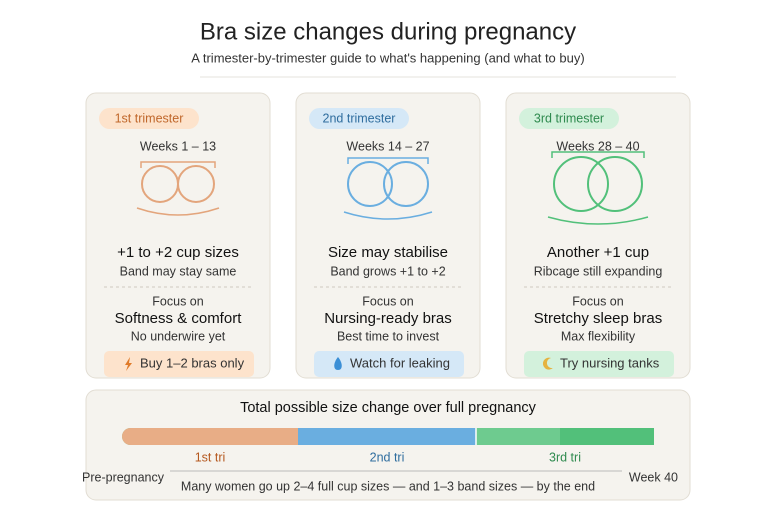 This screenshot has height=514, width=770. I want to click on focus: Nursing-ready bras, so click(388, 318).